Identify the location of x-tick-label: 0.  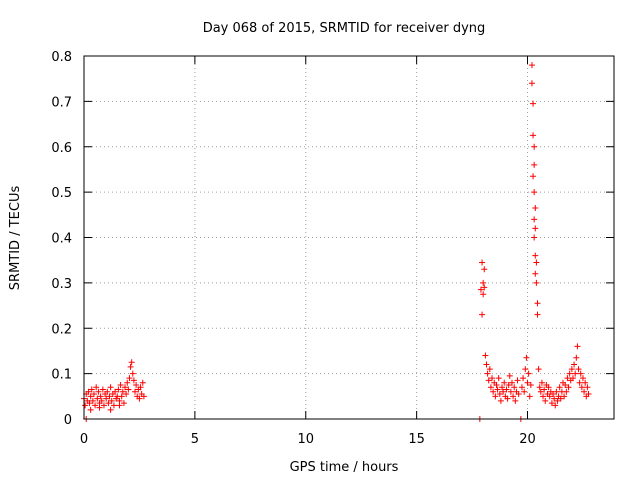
(84, 439).